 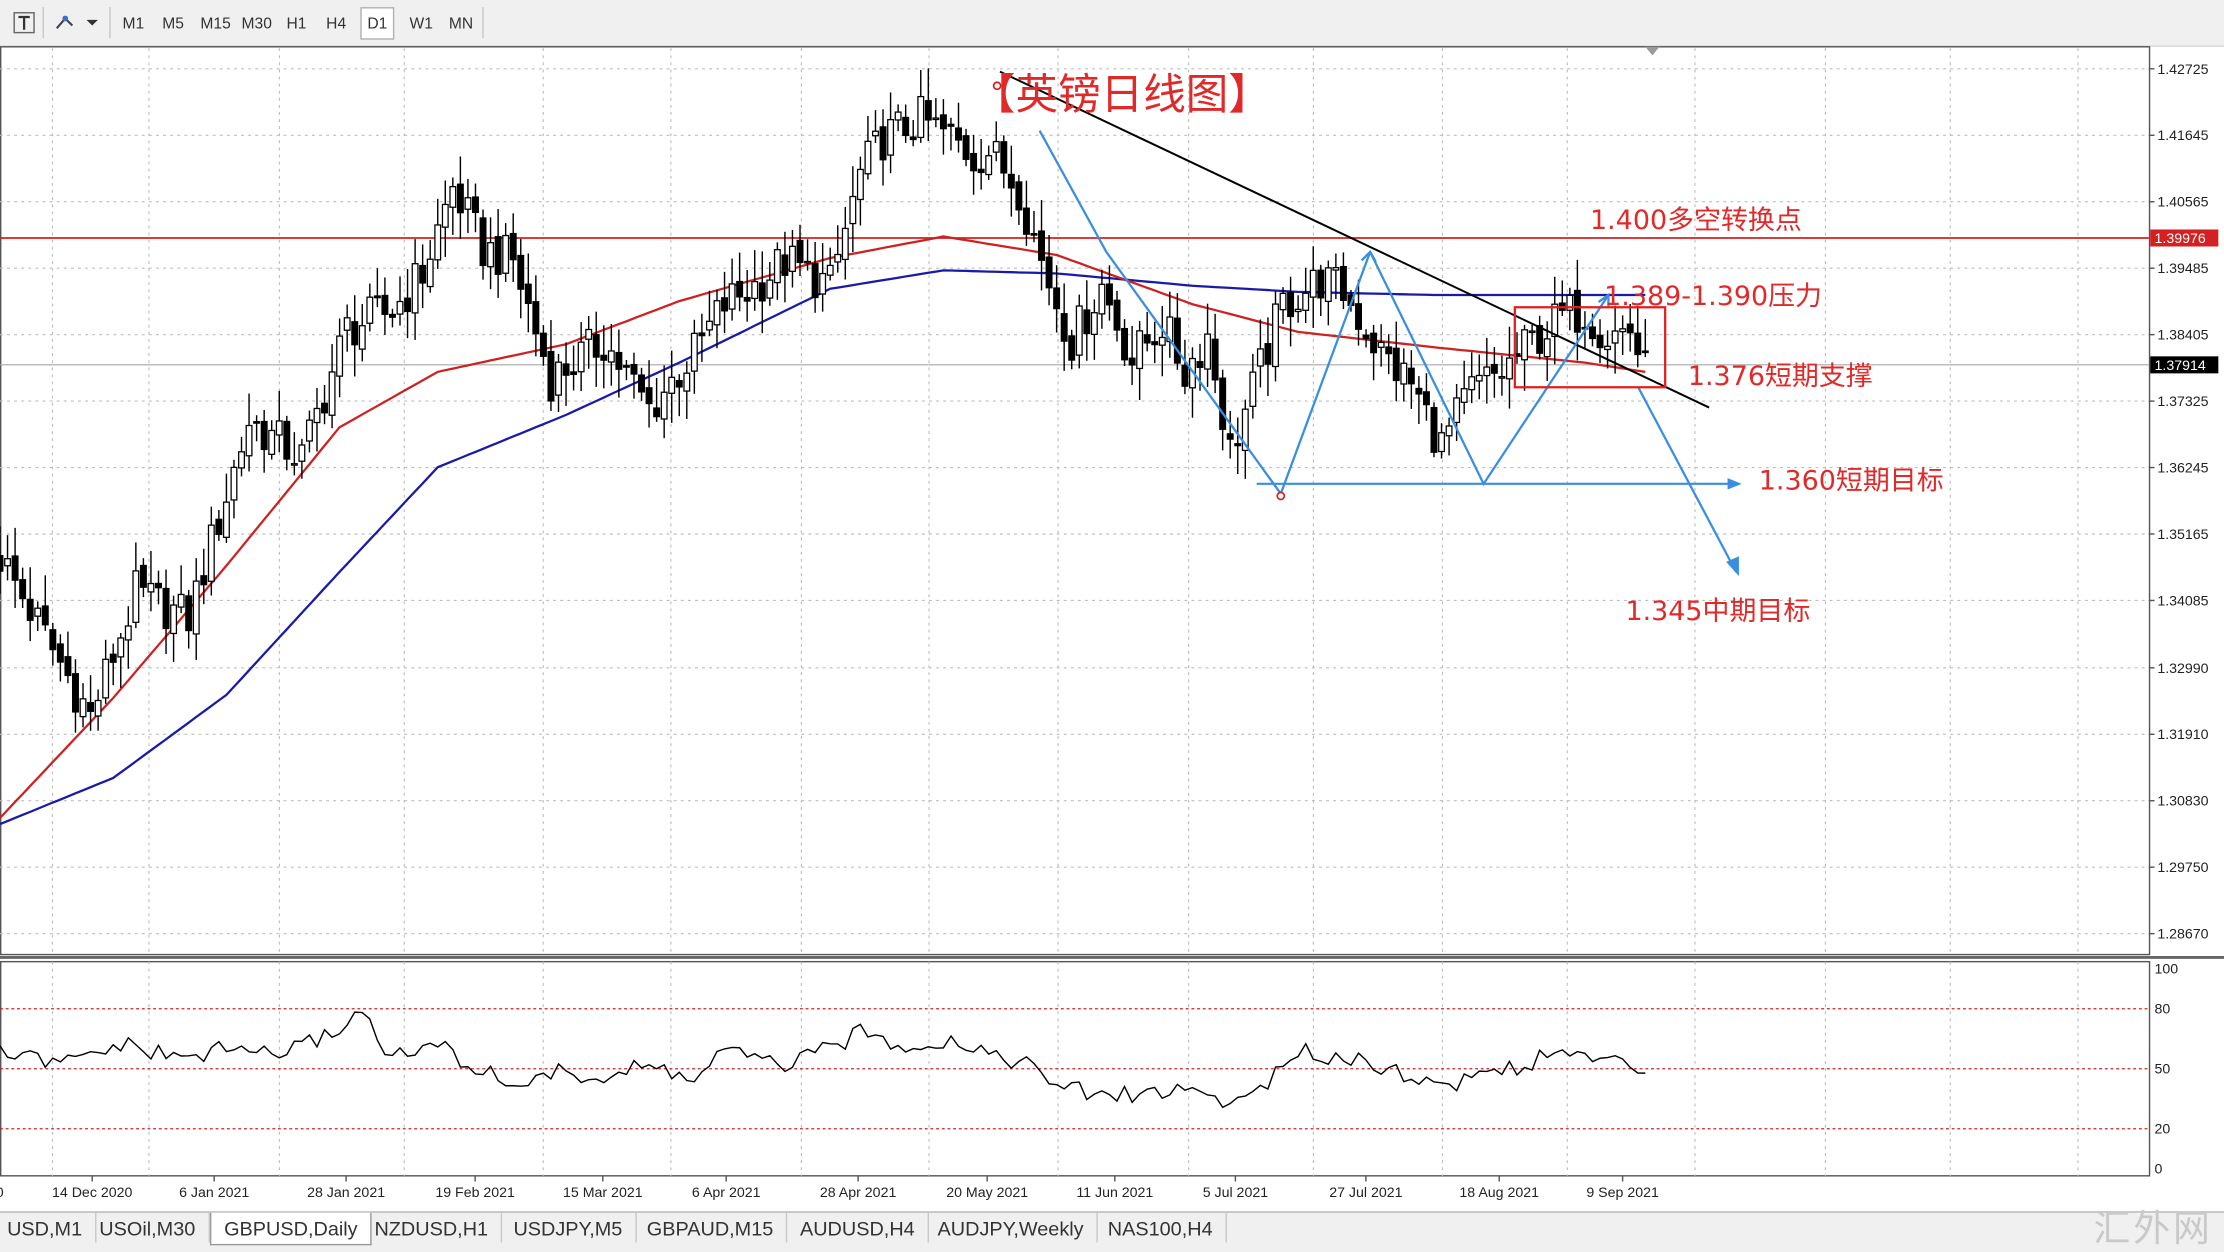 I want to click on symbol-tab-nzdusd-h1: NZDUSD,H1, so click(x=432, y=1227).